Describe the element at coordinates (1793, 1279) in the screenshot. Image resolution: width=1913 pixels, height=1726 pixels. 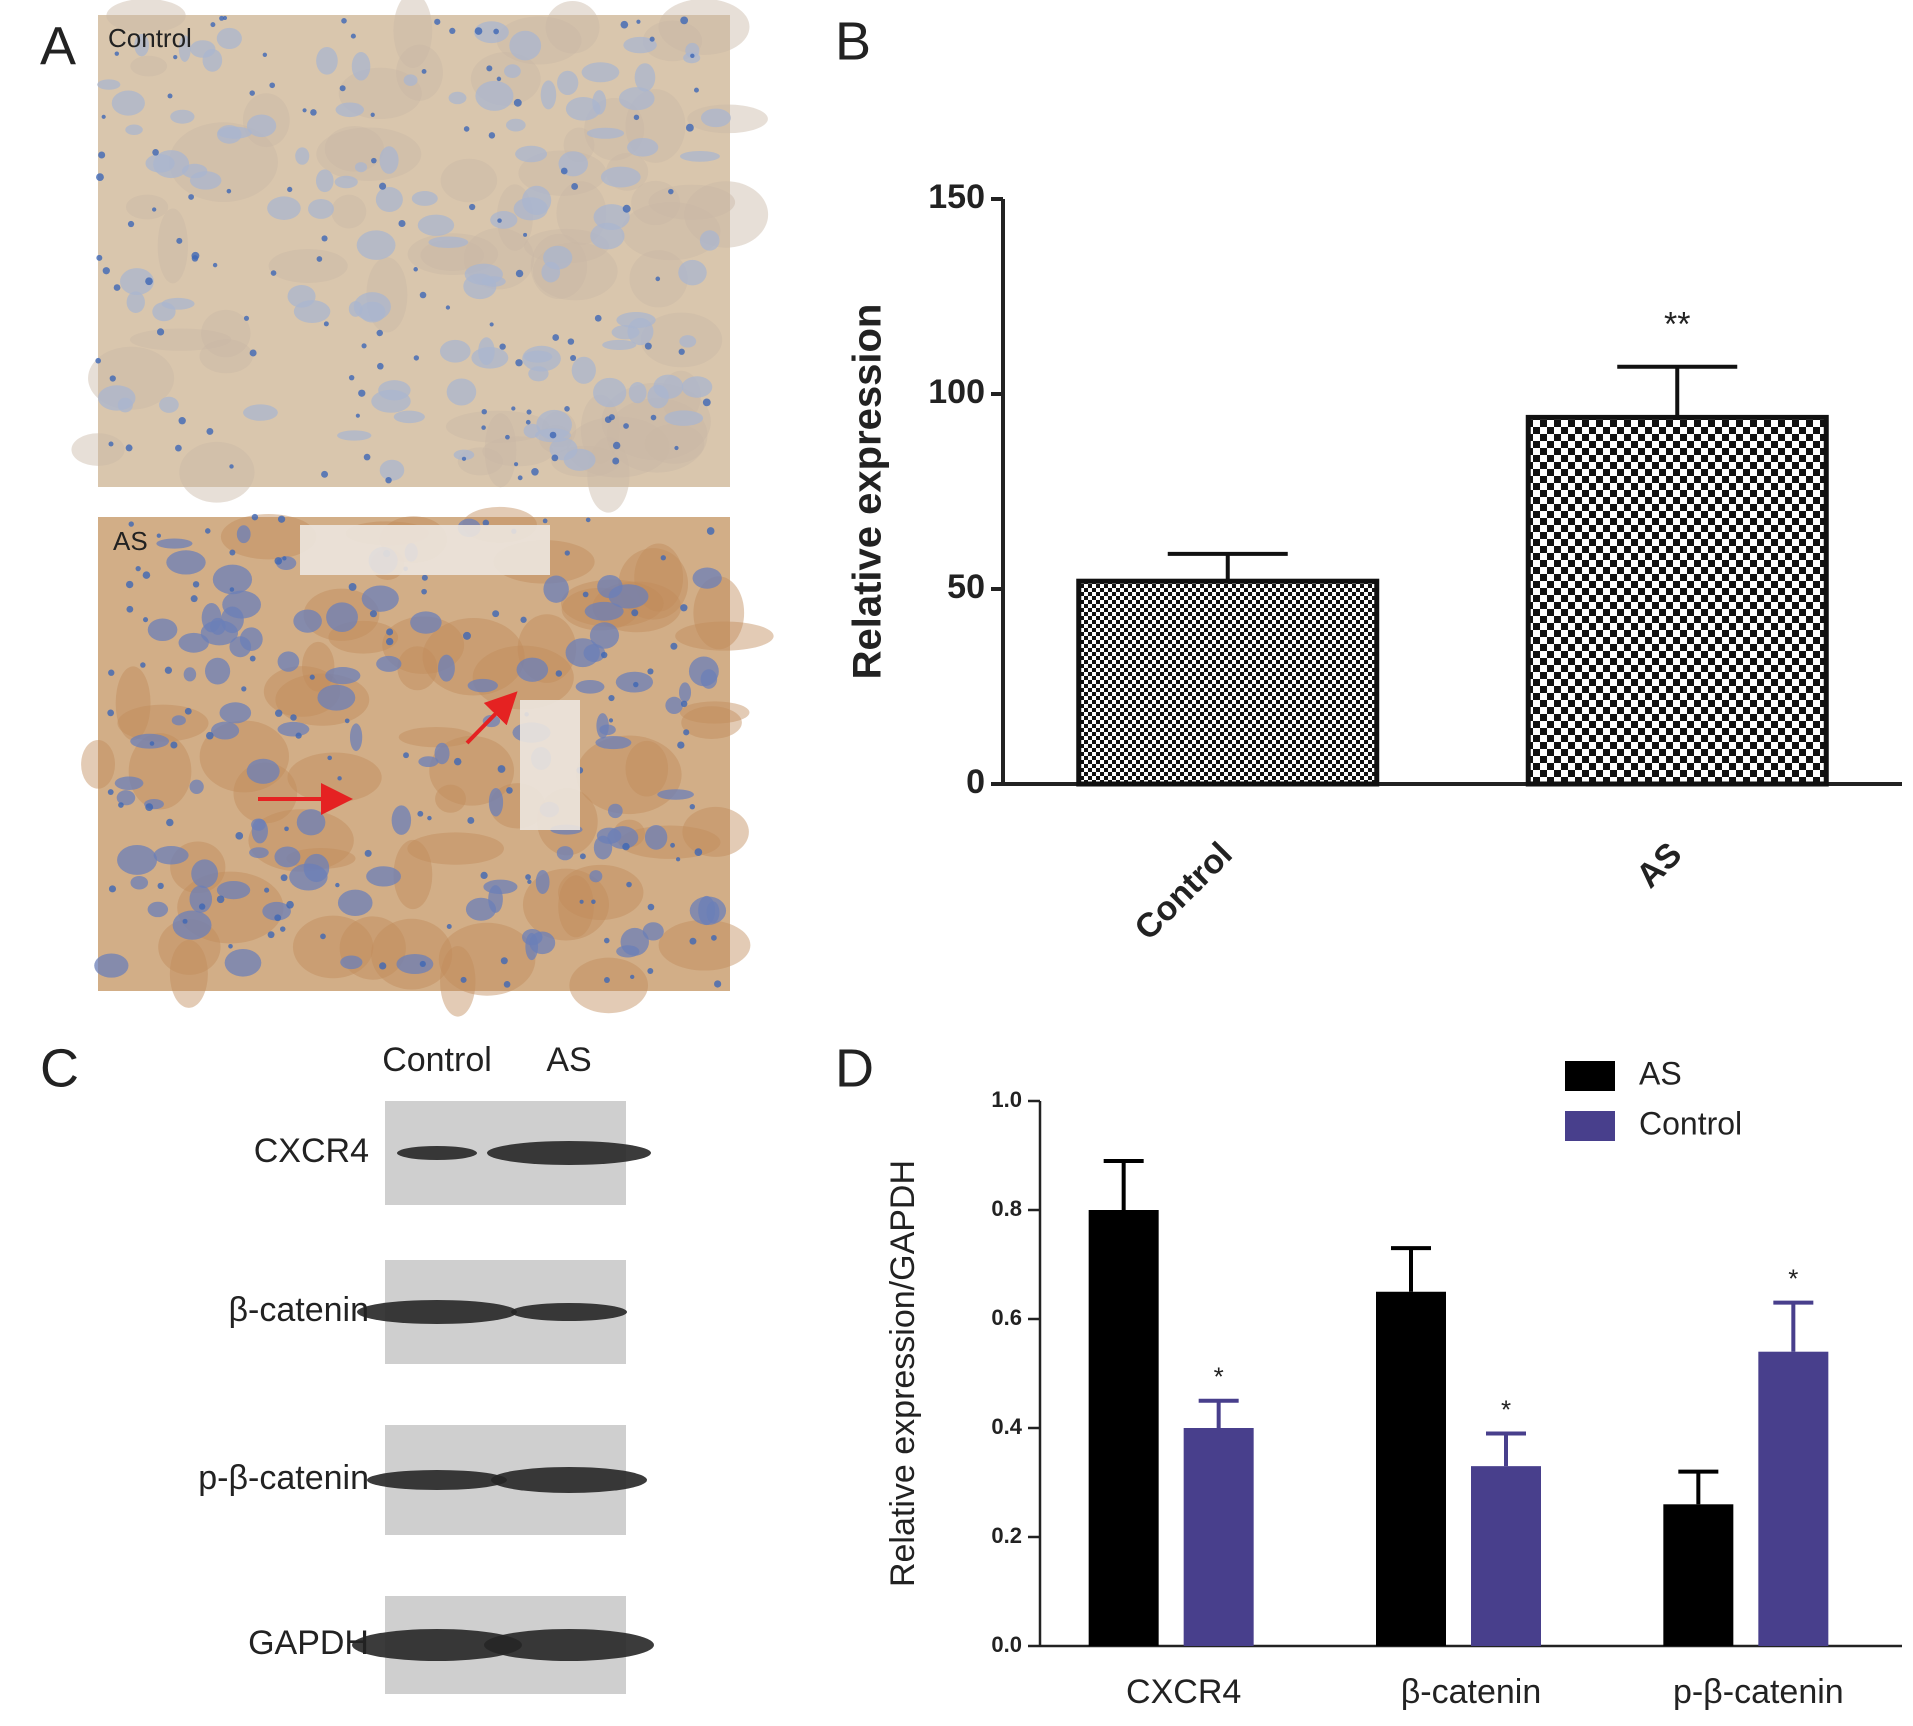
I see `significance-label: *` at that location.